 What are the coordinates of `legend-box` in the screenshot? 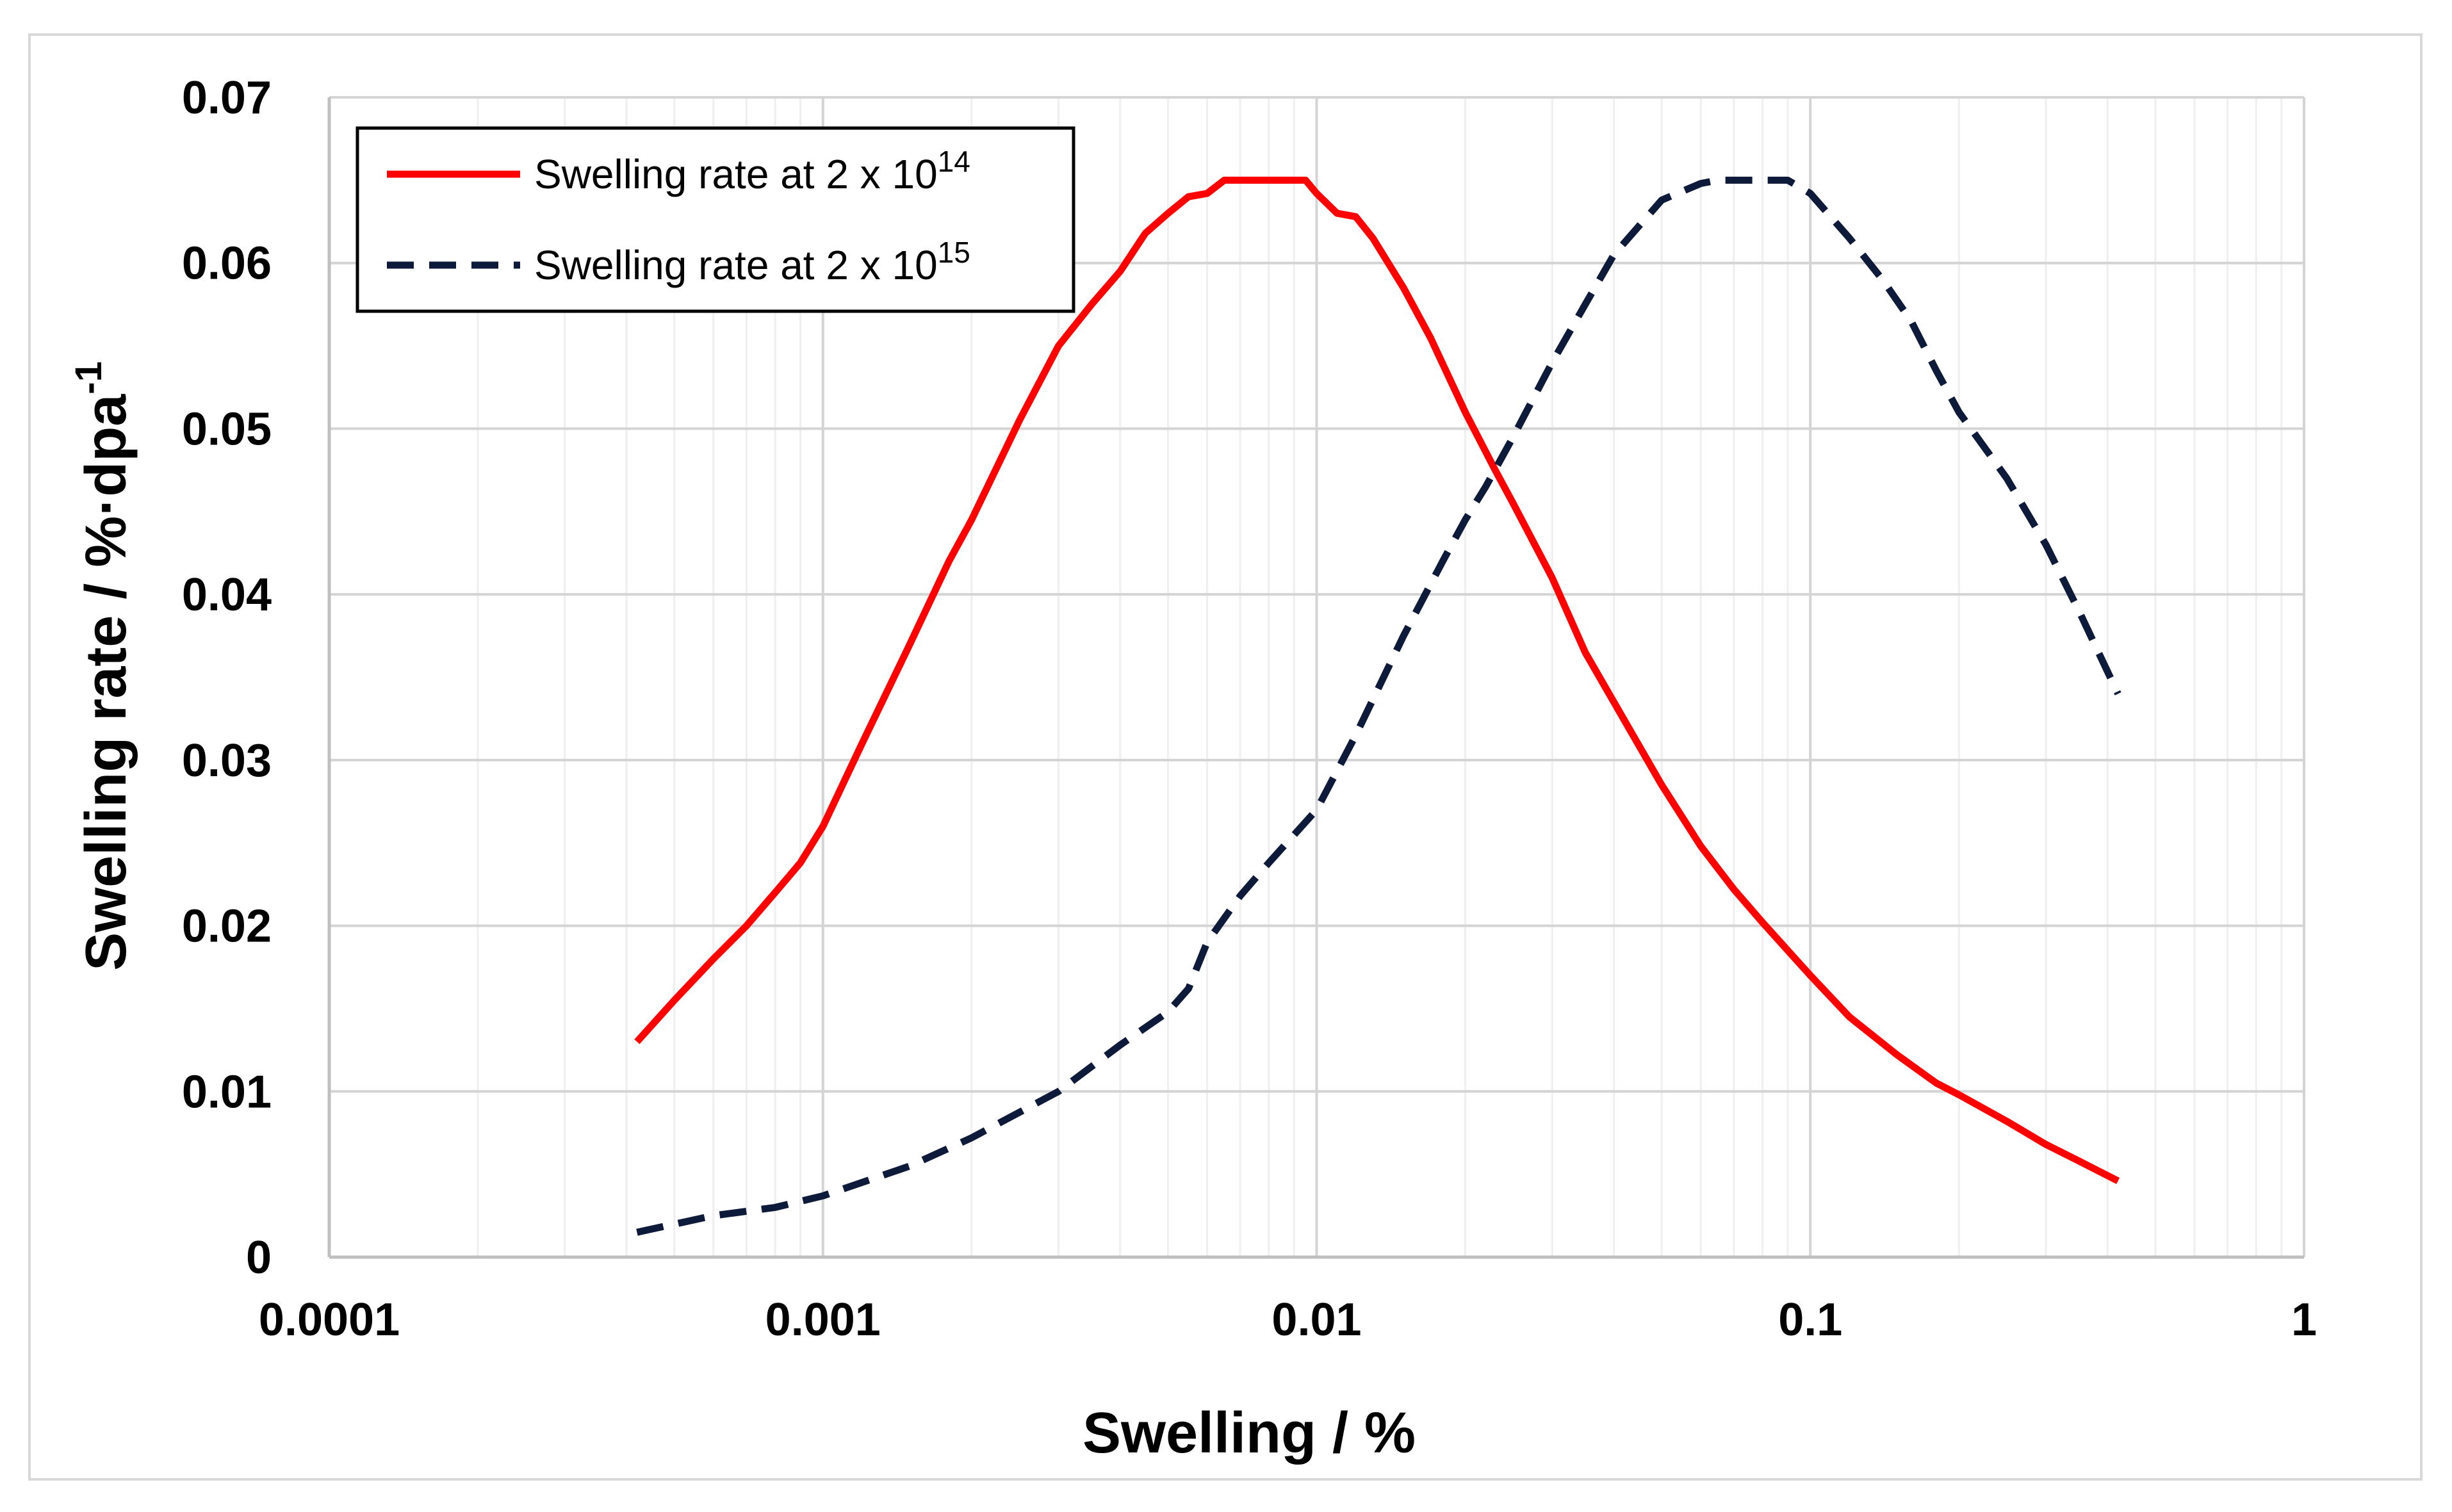 It's located at (715, 219).